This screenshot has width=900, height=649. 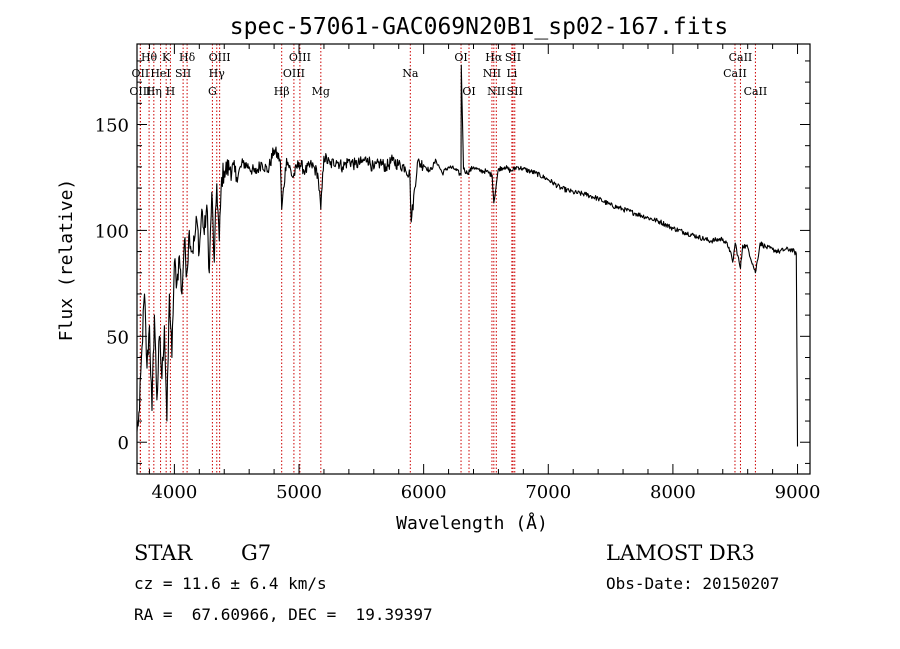 I want to click on y-tick-label: 100, so click(x=112, y=231).